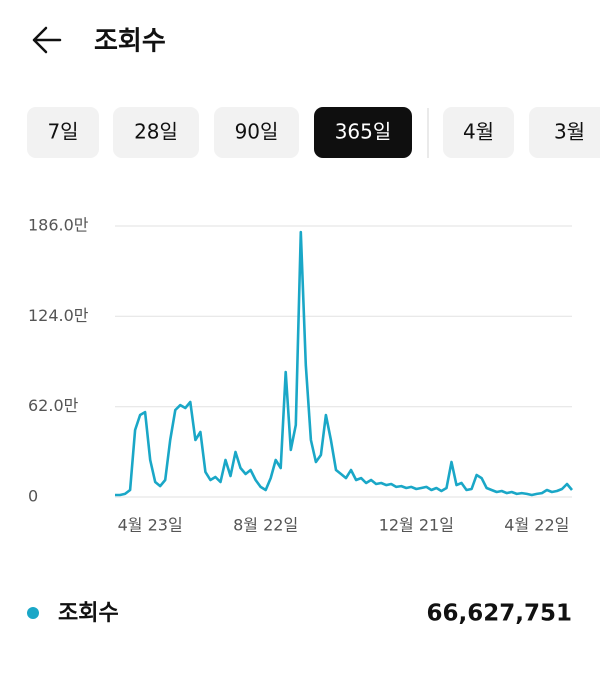 Image resolution: width=600 pixels, height=677 pixels. I want to click on x-tick-label: 4월 22일, so click(536, 525).